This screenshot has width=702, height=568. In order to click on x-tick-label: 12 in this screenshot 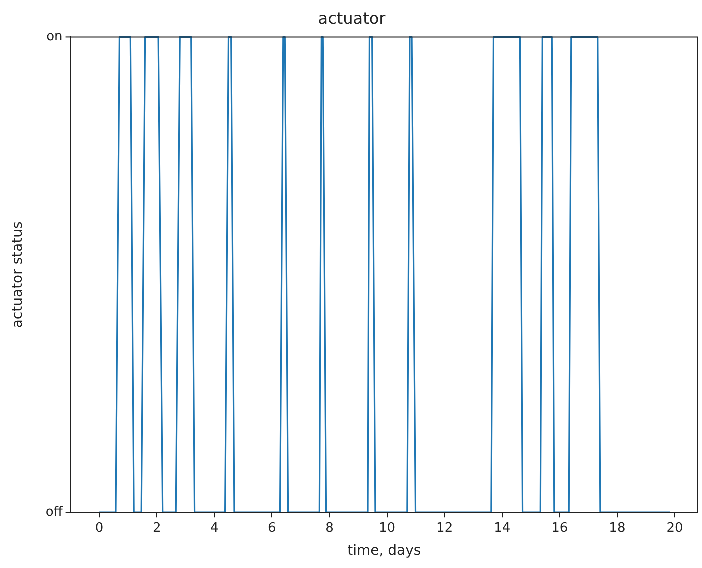, I will do `click(445, 528)`.